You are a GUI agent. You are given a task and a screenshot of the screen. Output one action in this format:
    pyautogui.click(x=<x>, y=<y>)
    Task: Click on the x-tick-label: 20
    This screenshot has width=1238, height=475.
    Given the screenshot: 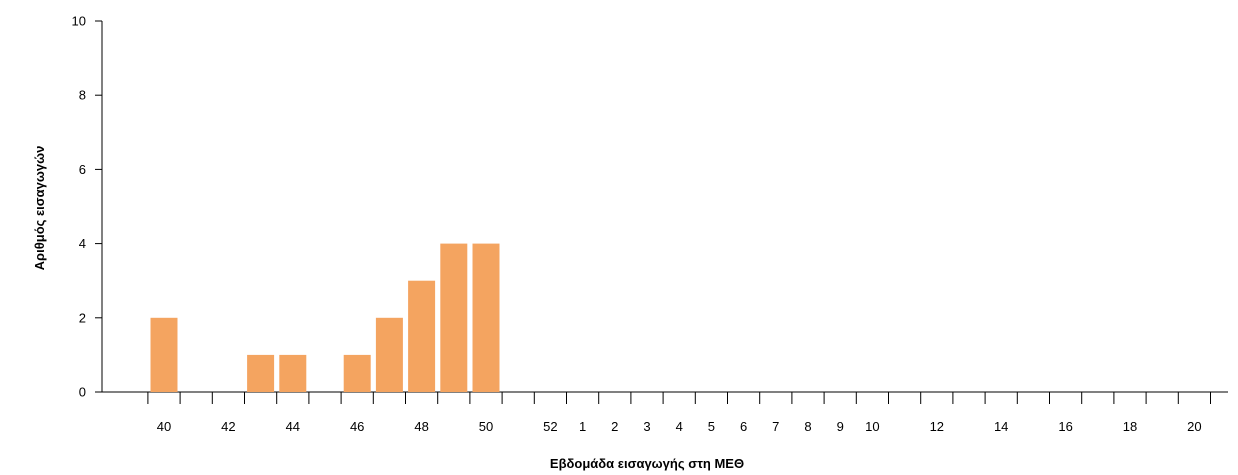 What is the action you would take?
    pyautogui.click(x=1194, y=426)
    